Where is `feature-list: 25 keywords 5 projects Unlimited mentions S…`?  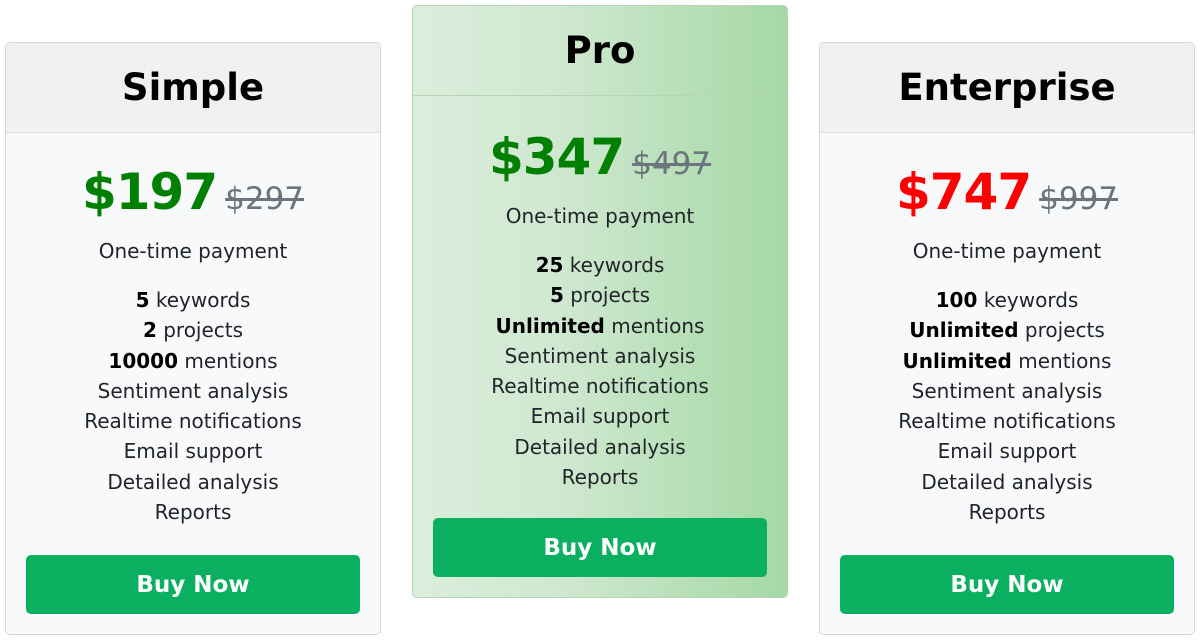
feature-list: 25 keywords 5 projects Unlimited mentions S… is located at coordinates (600, 371).